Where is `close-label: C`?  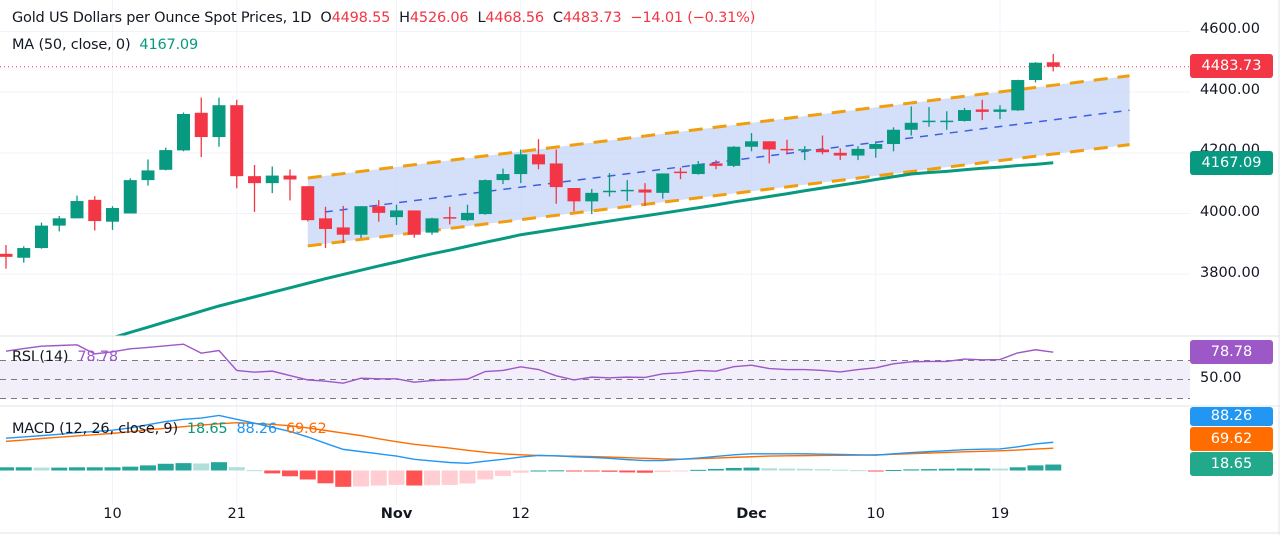 close-label: C is located at coordinates (557, 18).